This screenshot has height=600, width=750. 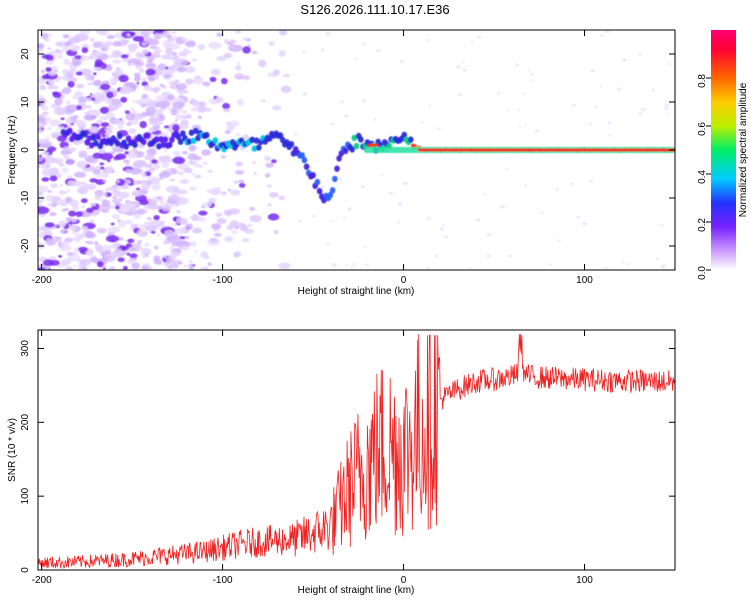 I want to click on spectrogram-ytick-label: -20, so click(x=25, y=245).